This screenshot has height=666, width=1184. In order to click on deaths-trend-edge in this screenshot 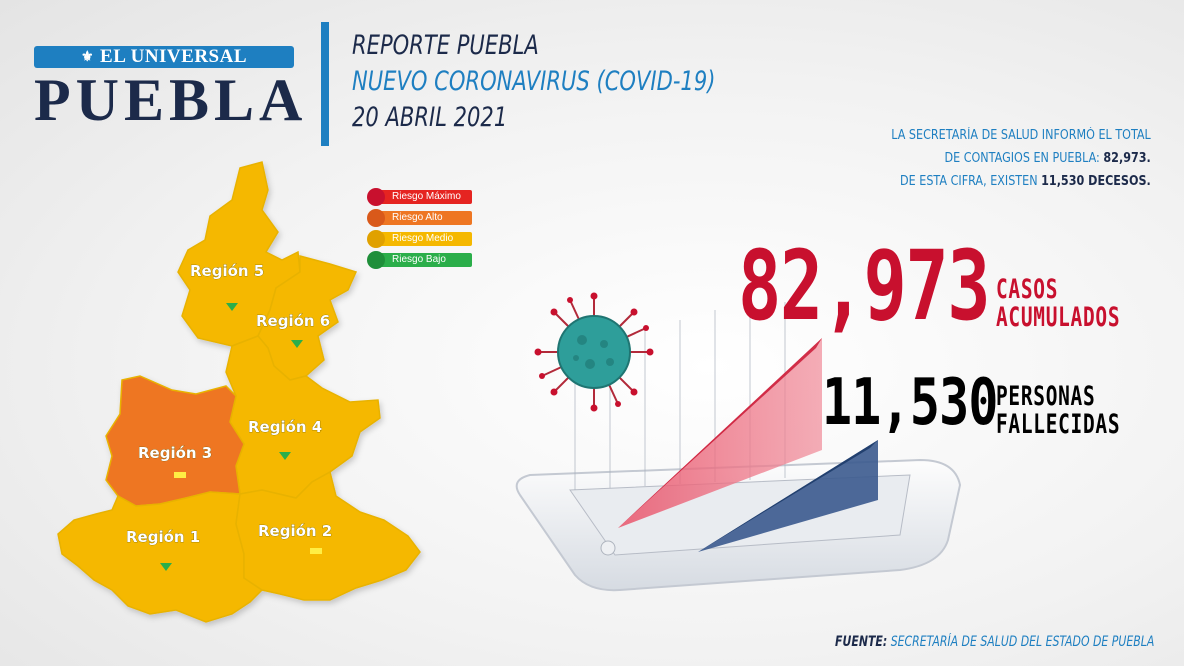, I will do `click(788, 496)`.